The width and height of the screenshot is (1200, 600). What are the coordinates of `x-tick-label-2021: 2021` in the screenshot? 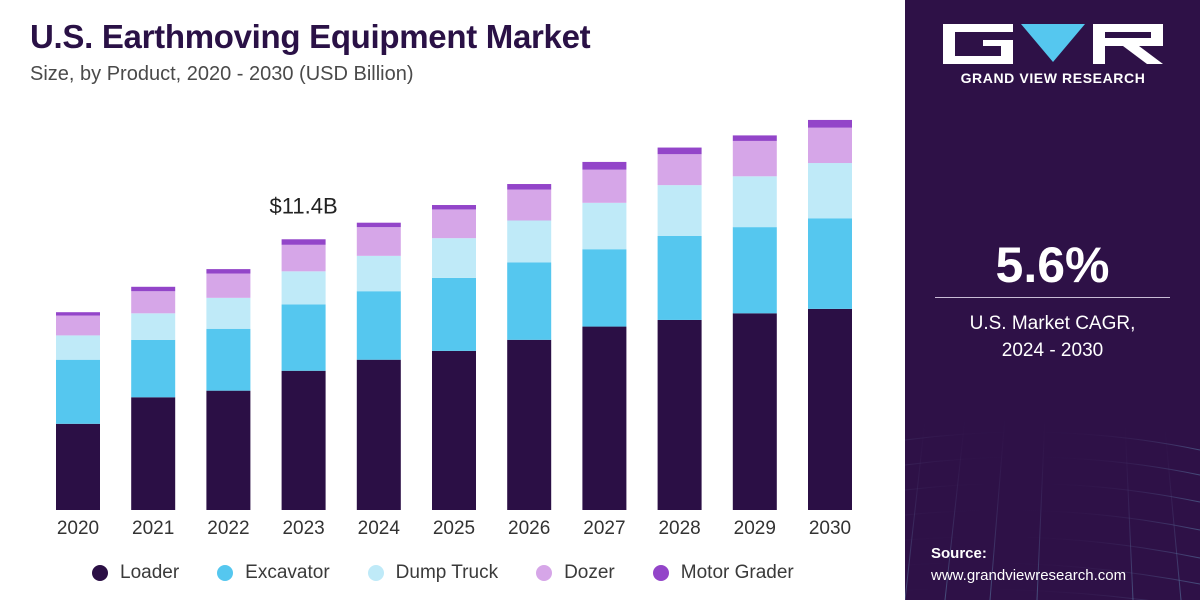 It's located at (153, 528).